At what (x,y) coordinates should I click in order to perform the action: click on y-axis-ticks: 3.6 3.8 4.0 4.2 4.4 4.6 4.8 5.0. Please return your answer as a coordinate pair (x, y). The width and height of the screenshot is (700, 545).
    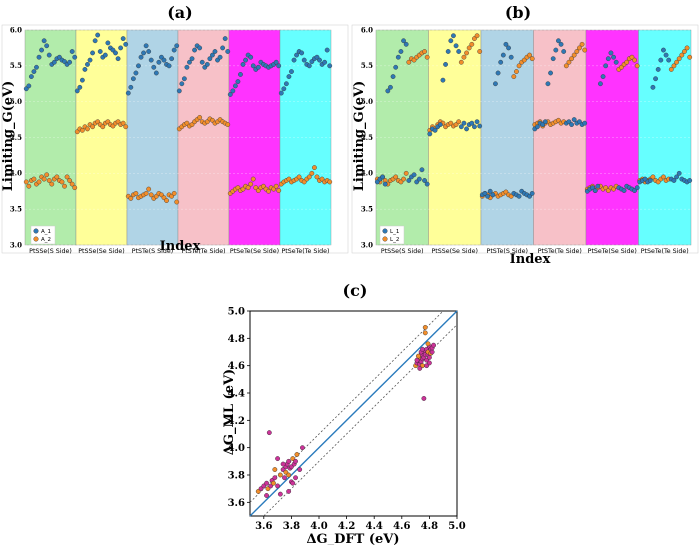
    Looking at the image, I should click on (239, 408).